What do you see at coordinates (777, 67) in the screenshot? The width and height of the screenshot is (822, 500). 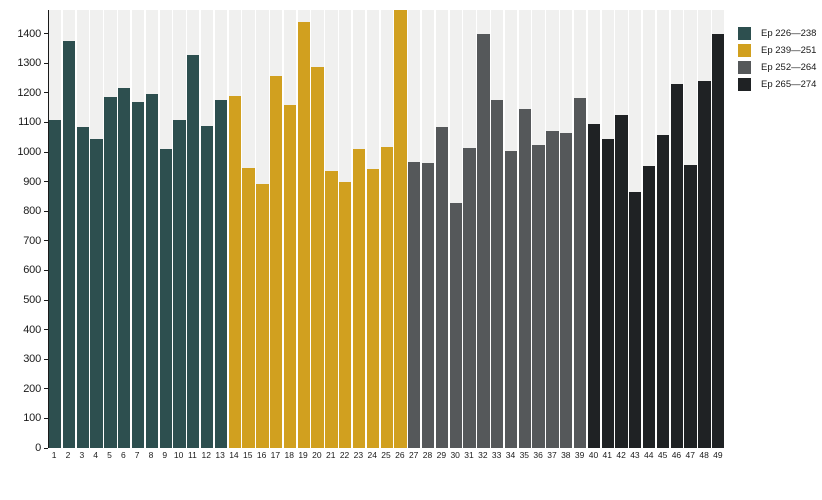 I see `legend-item-3: Ep 252—264` at bounding box center [777, 67].